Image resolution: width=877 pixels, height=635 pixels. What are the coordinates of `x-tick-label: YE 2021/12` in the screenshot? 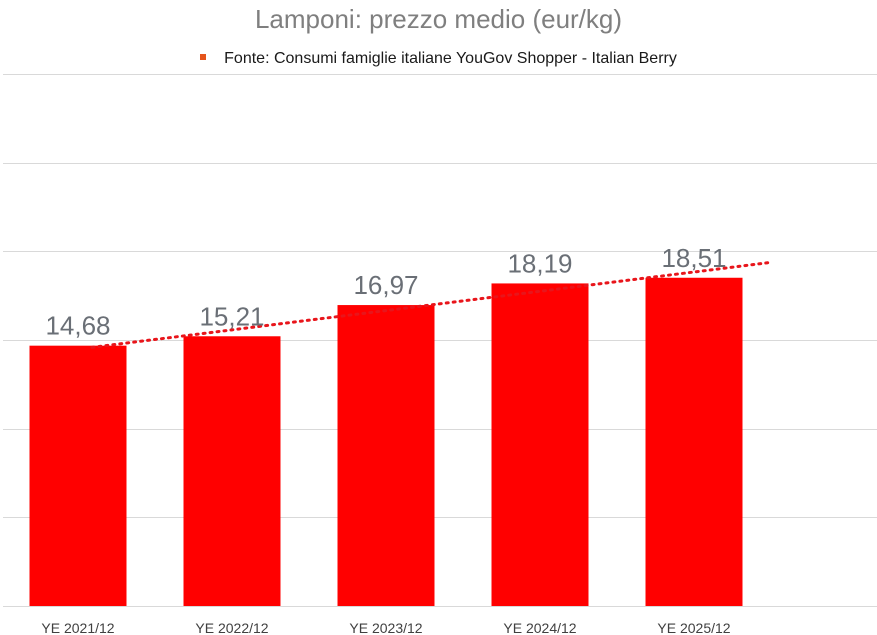 It's located at (77, 627).